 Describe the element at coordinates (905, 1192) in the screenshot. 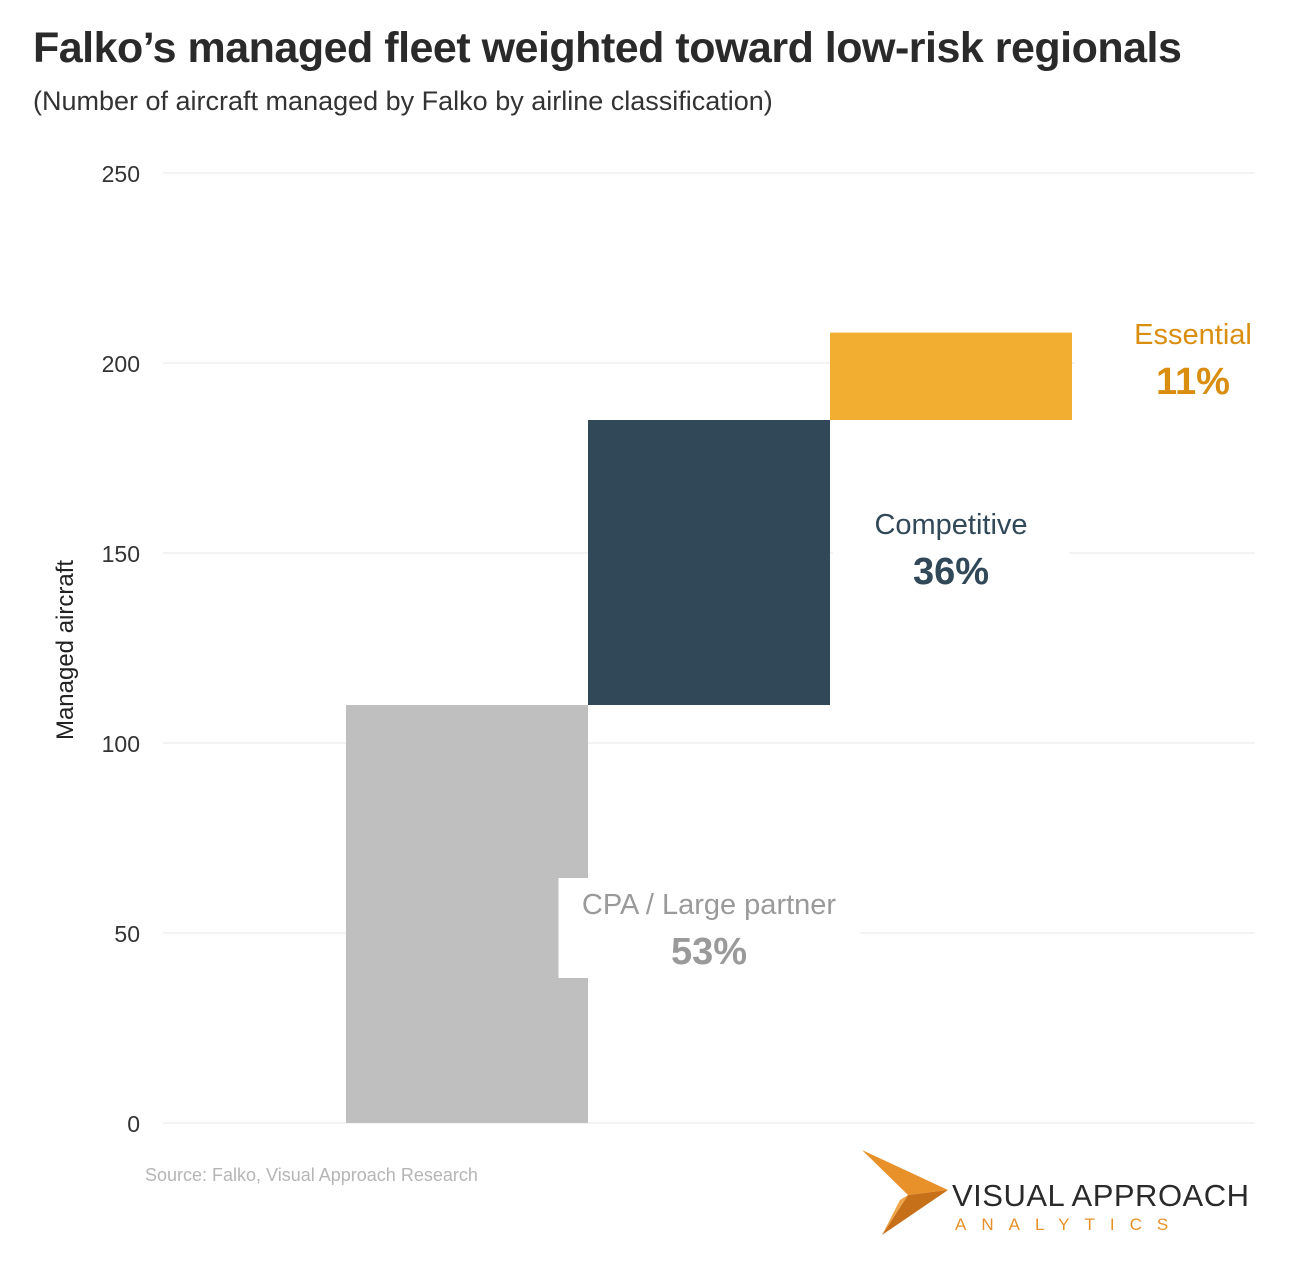

I see `logo-mark-icon` at that location.